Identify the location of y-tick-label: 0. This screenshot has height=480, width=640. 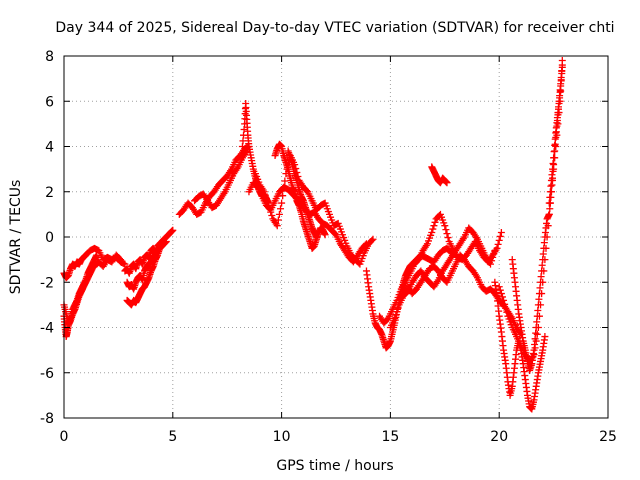
(49, 238).